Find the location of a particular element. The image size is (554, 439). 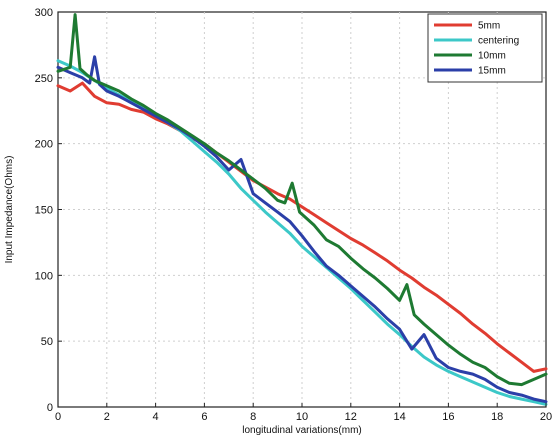

y-tick-label: 100 is located at coordinates (44, 276).